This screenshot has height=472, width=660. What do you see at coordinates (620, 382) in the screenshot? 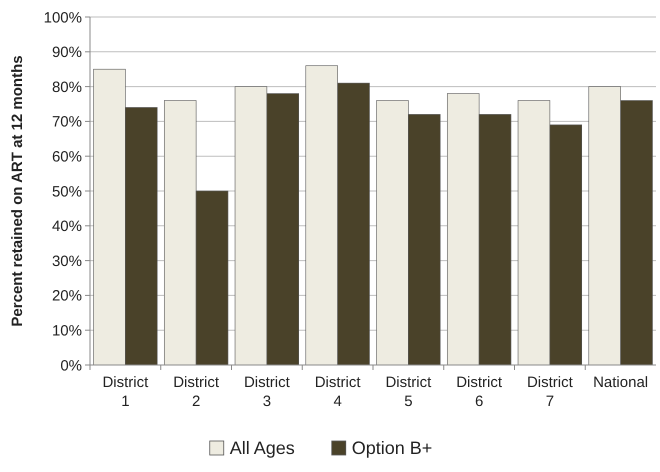
I see `x-tick-label: National` at bounding box center [620, 382].